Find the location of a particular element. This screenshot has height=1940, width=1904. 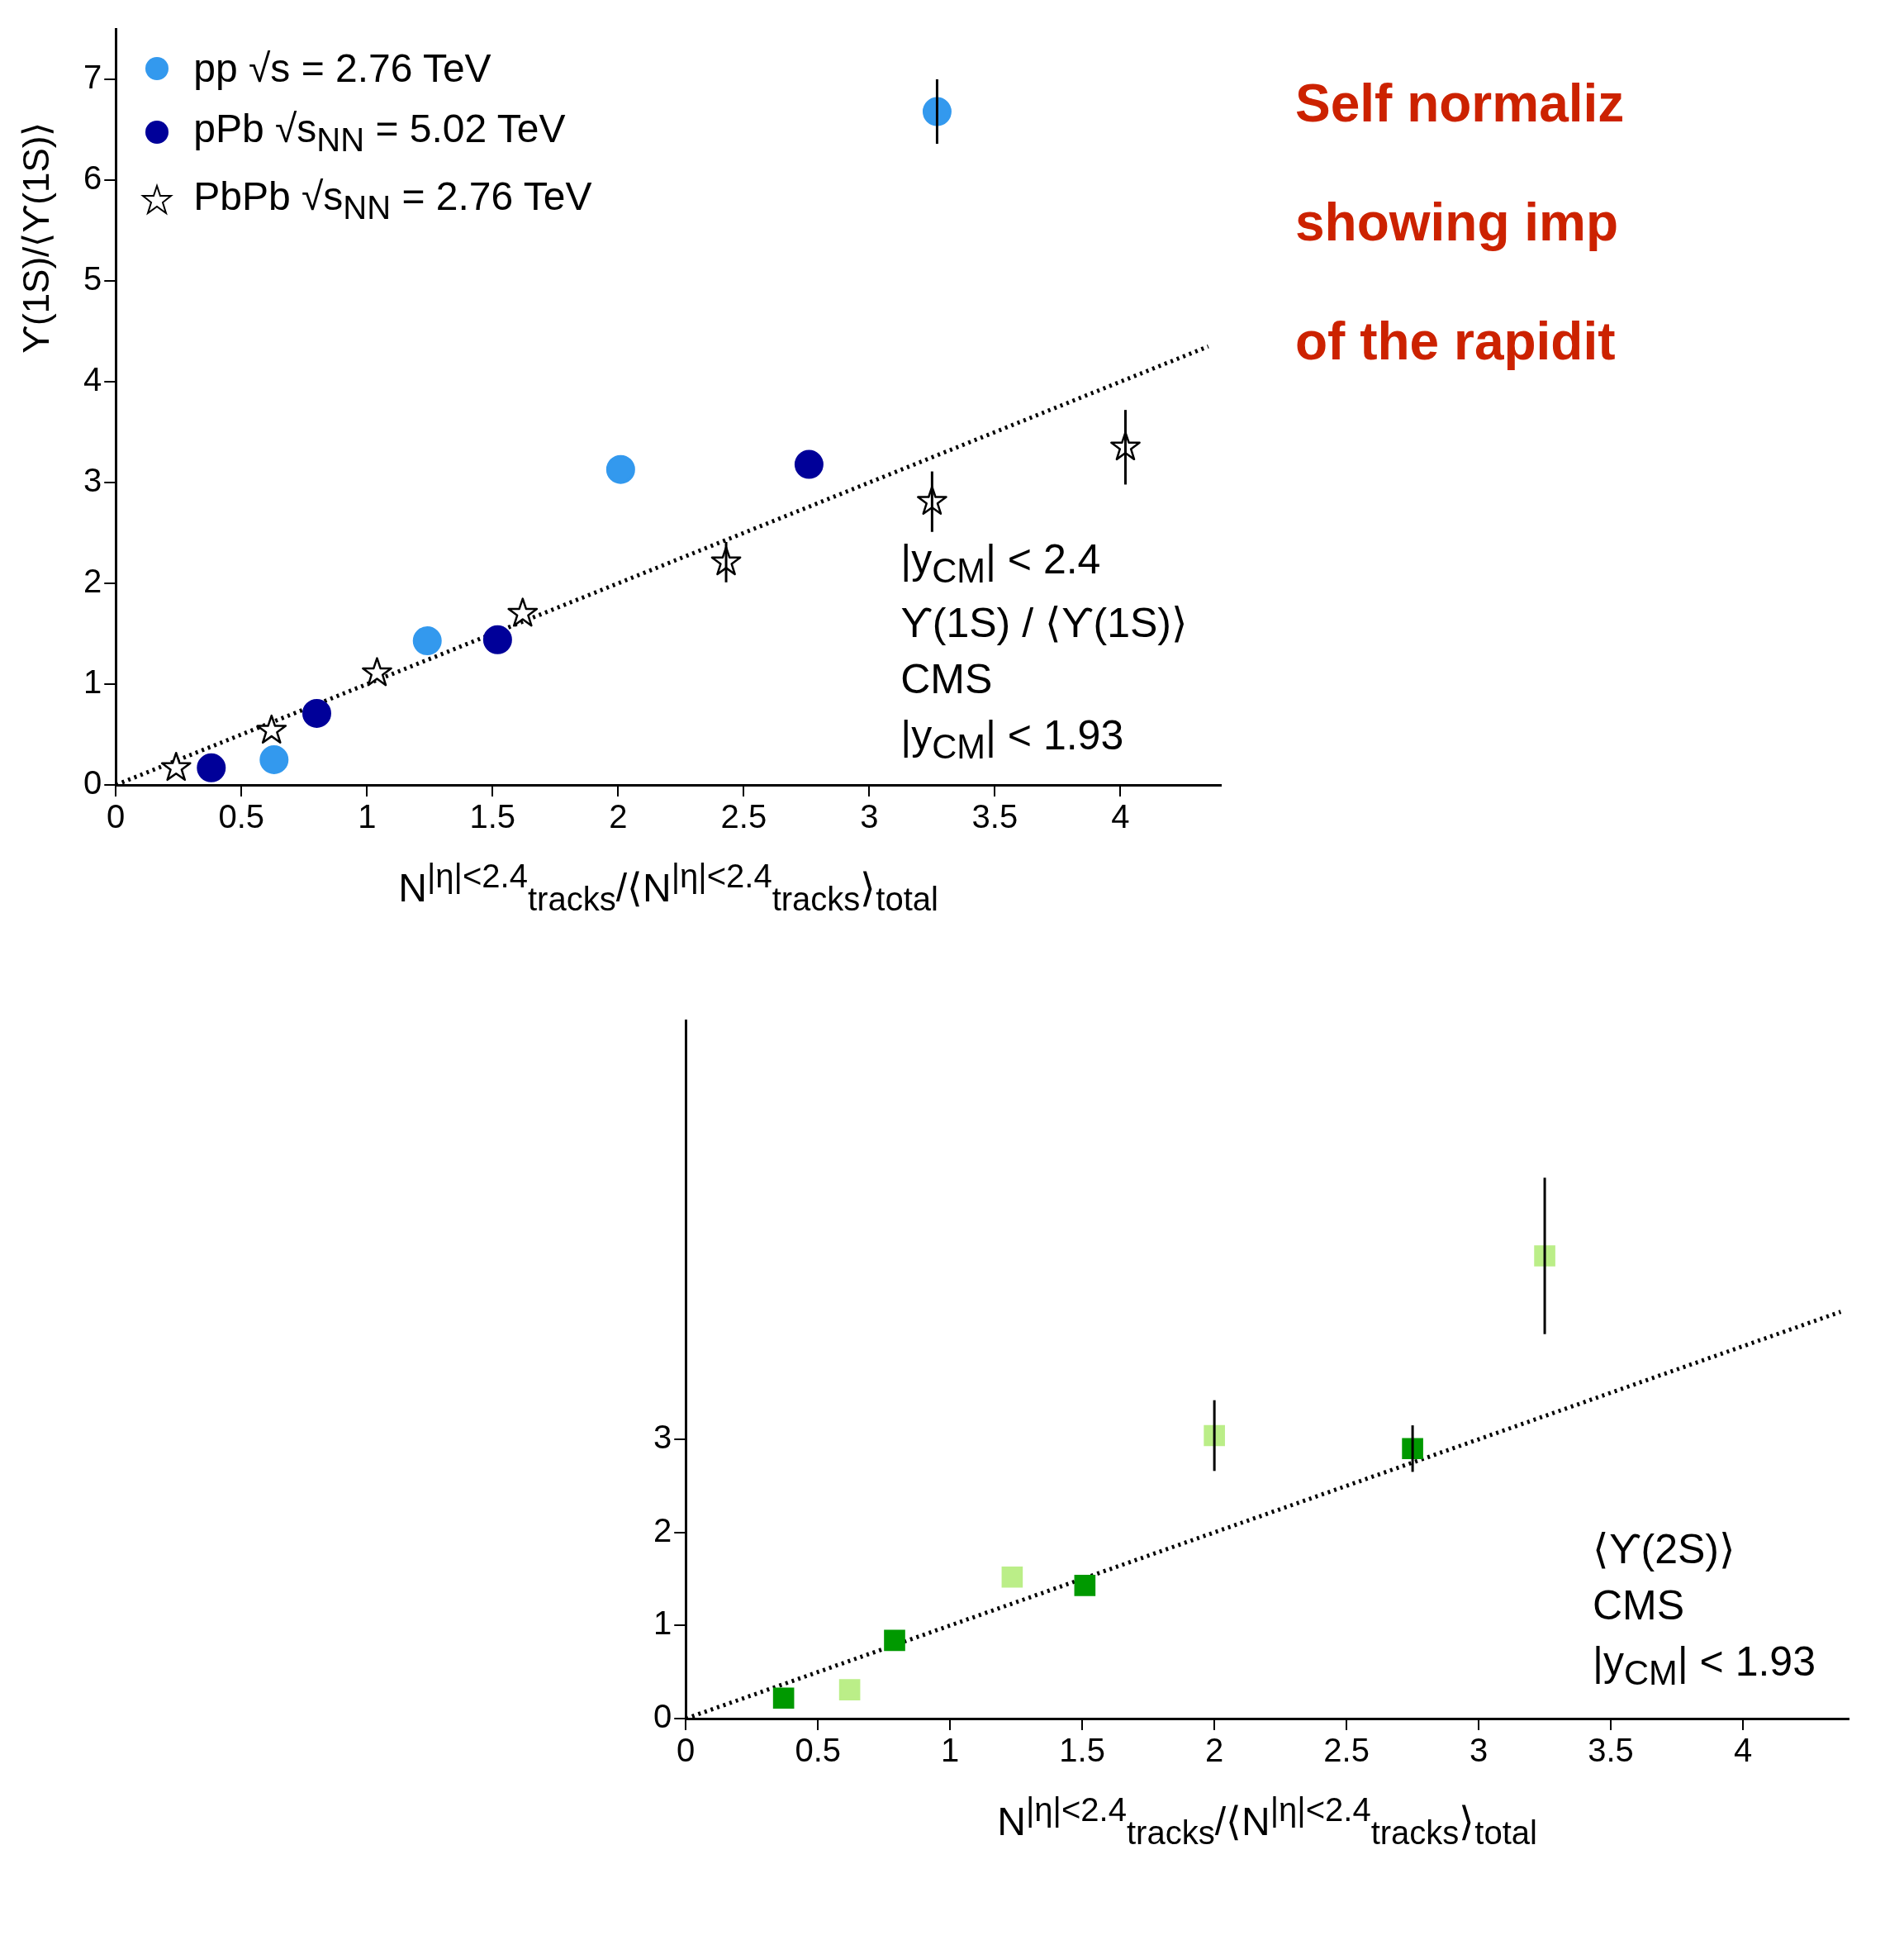

text: showing imp is located at coordinates (1457, 222).